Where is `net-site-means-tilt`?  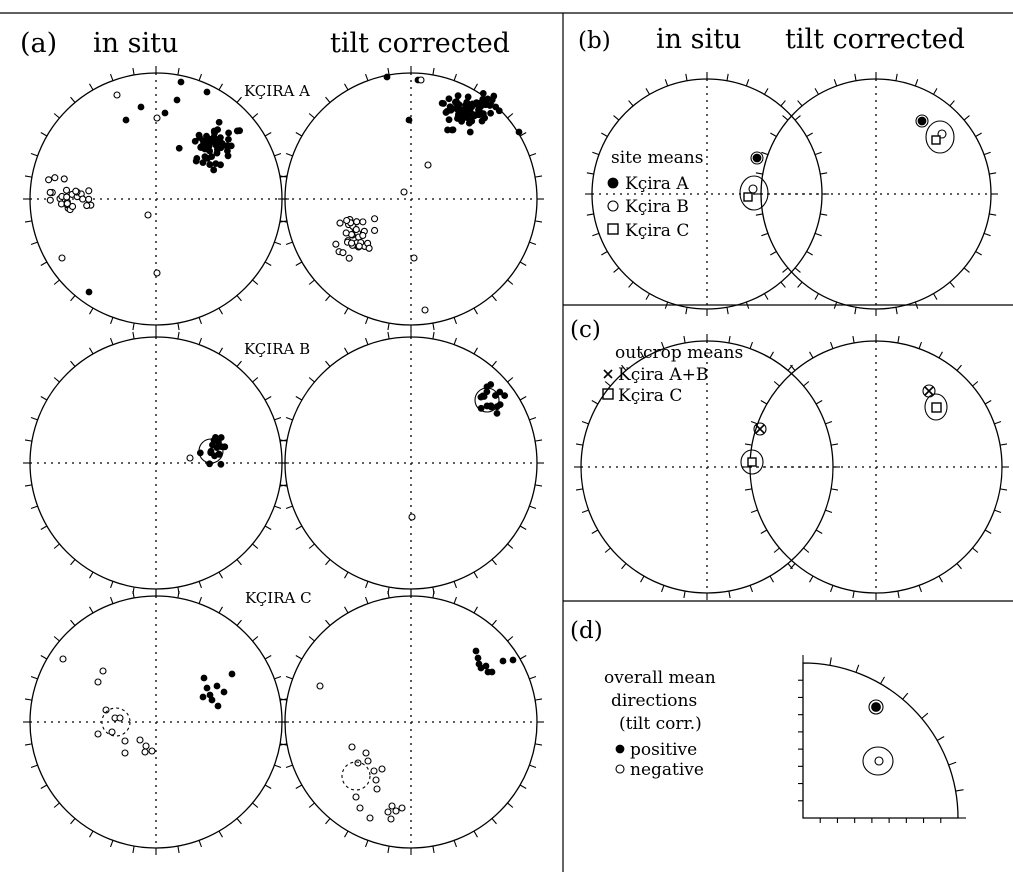
net-site-means-tilt is located at coordinates (876, 194).